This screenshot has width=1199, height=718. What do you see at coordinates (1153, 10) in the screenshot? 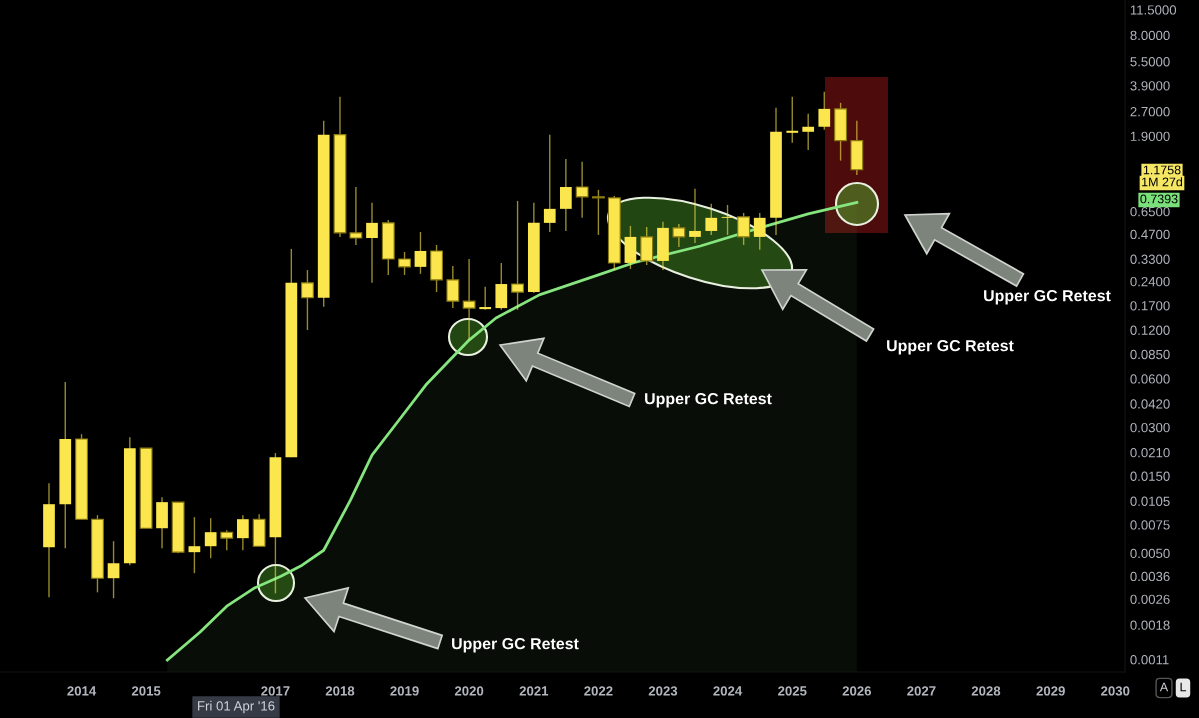
I see `y-tick-label: 11.5000` at bounding box center [1153, 10].